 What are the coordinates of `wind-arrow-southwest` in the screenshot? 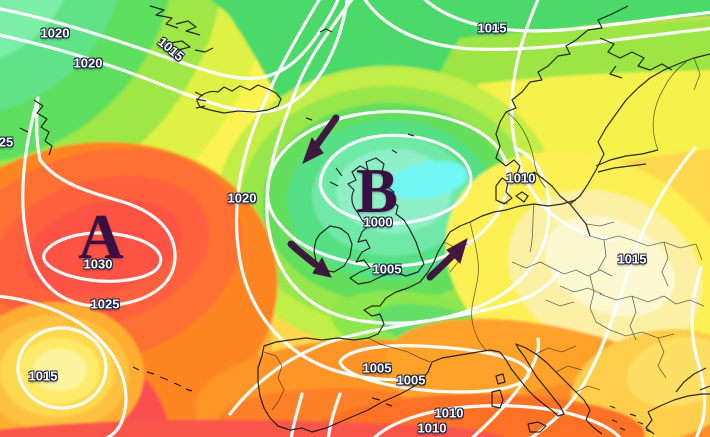 It's located at (321, 139).